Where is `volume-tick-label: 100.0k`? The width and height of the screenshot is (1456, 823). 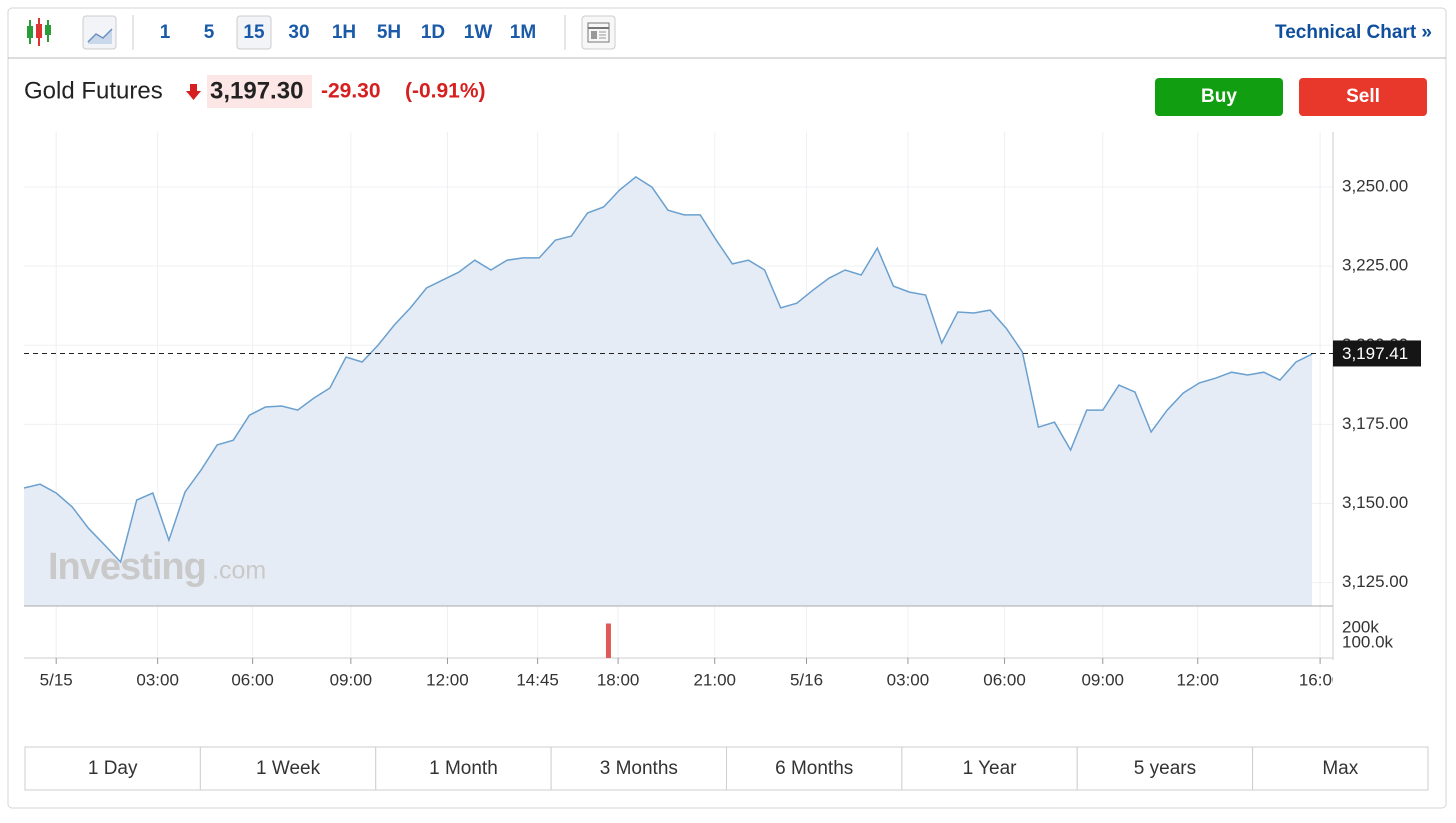 volume-tick-label: 100.0k is located at coordinates (1368, 641).